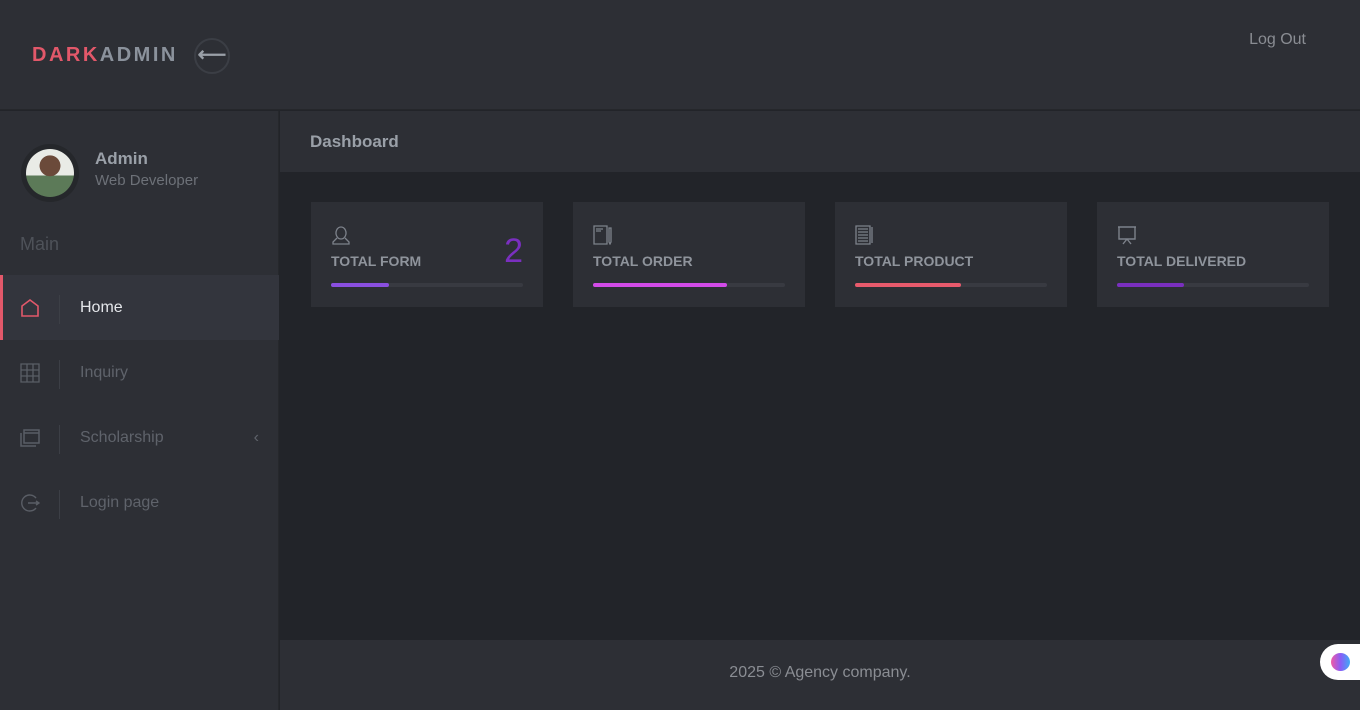  What do you see at coordinates (341, 235) in the screenshot?
I see `user-icon` at bounding box center [341, 235].